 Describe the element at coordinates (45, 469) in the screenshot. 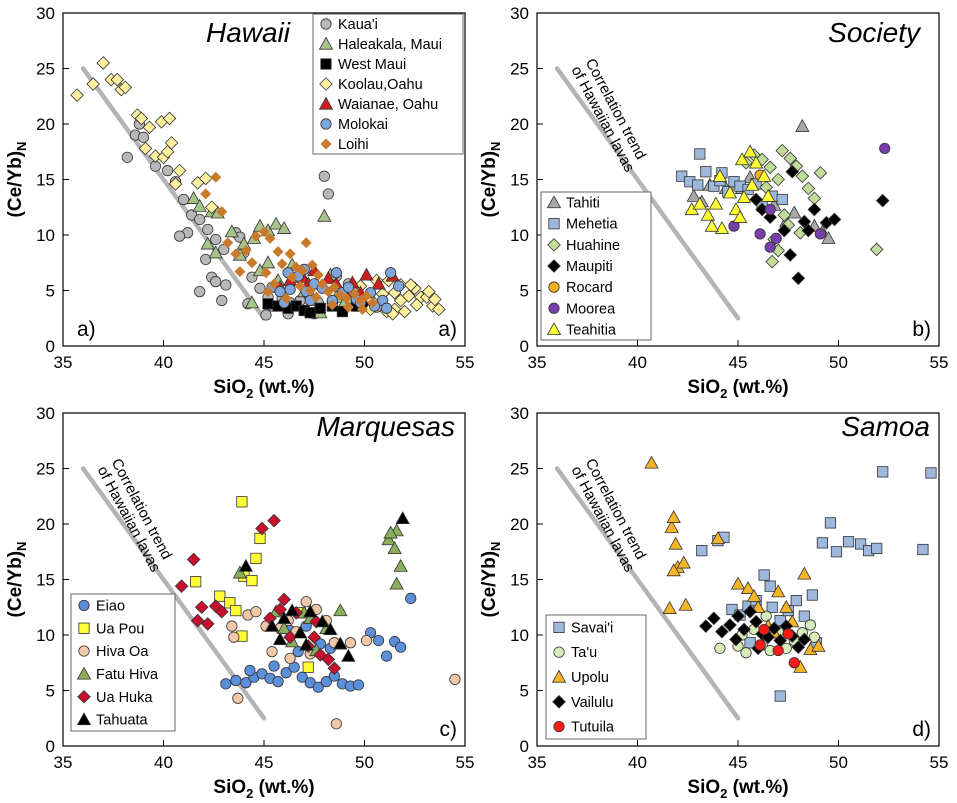

I see `y-tick-label: 25` at that location.